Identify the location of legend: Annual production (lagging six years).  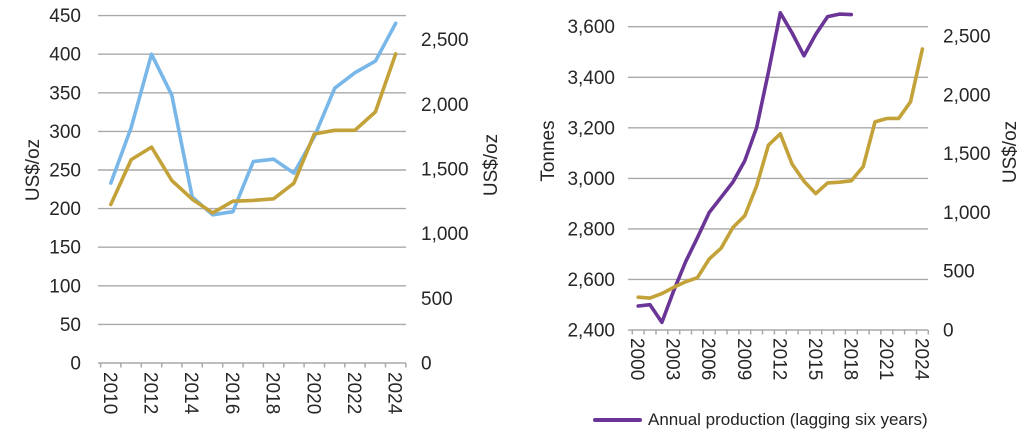
(760, 420).